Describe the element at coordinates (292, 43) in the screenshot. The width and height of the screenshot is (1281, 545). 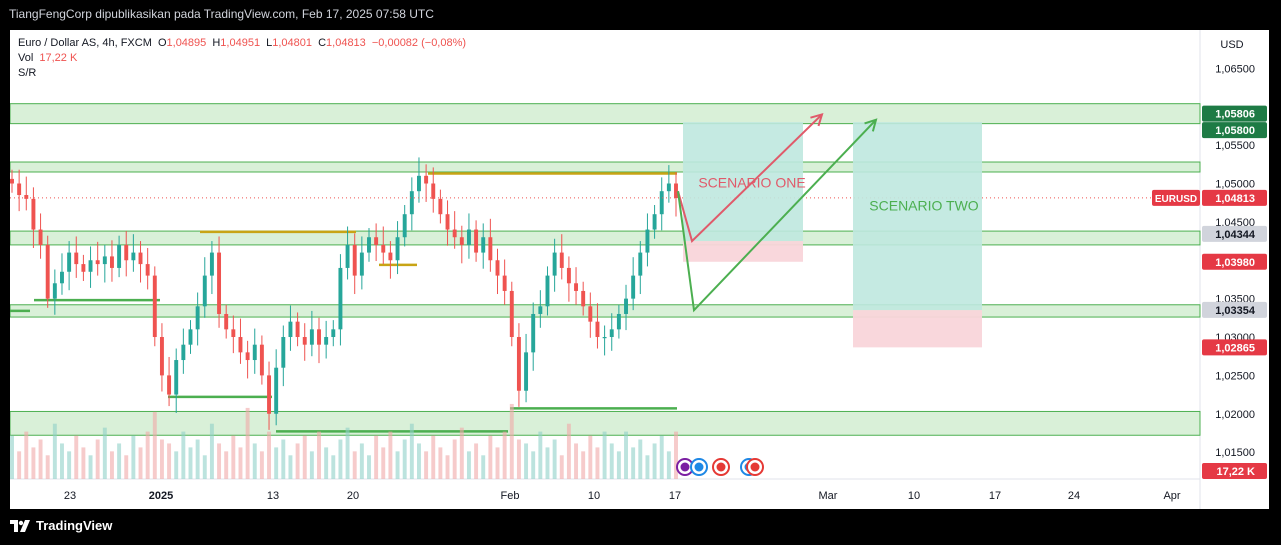
I see `legend-low: 1,04801` at that location.